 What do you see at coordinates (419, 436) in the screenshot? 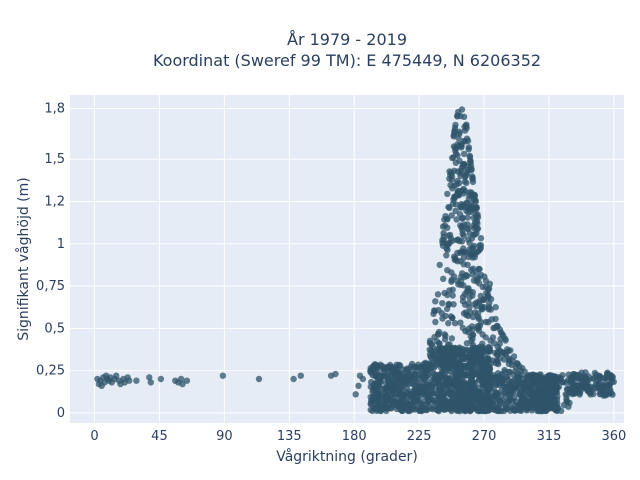
I see `x-tick-label: 225` at bounding box center [419, 436].